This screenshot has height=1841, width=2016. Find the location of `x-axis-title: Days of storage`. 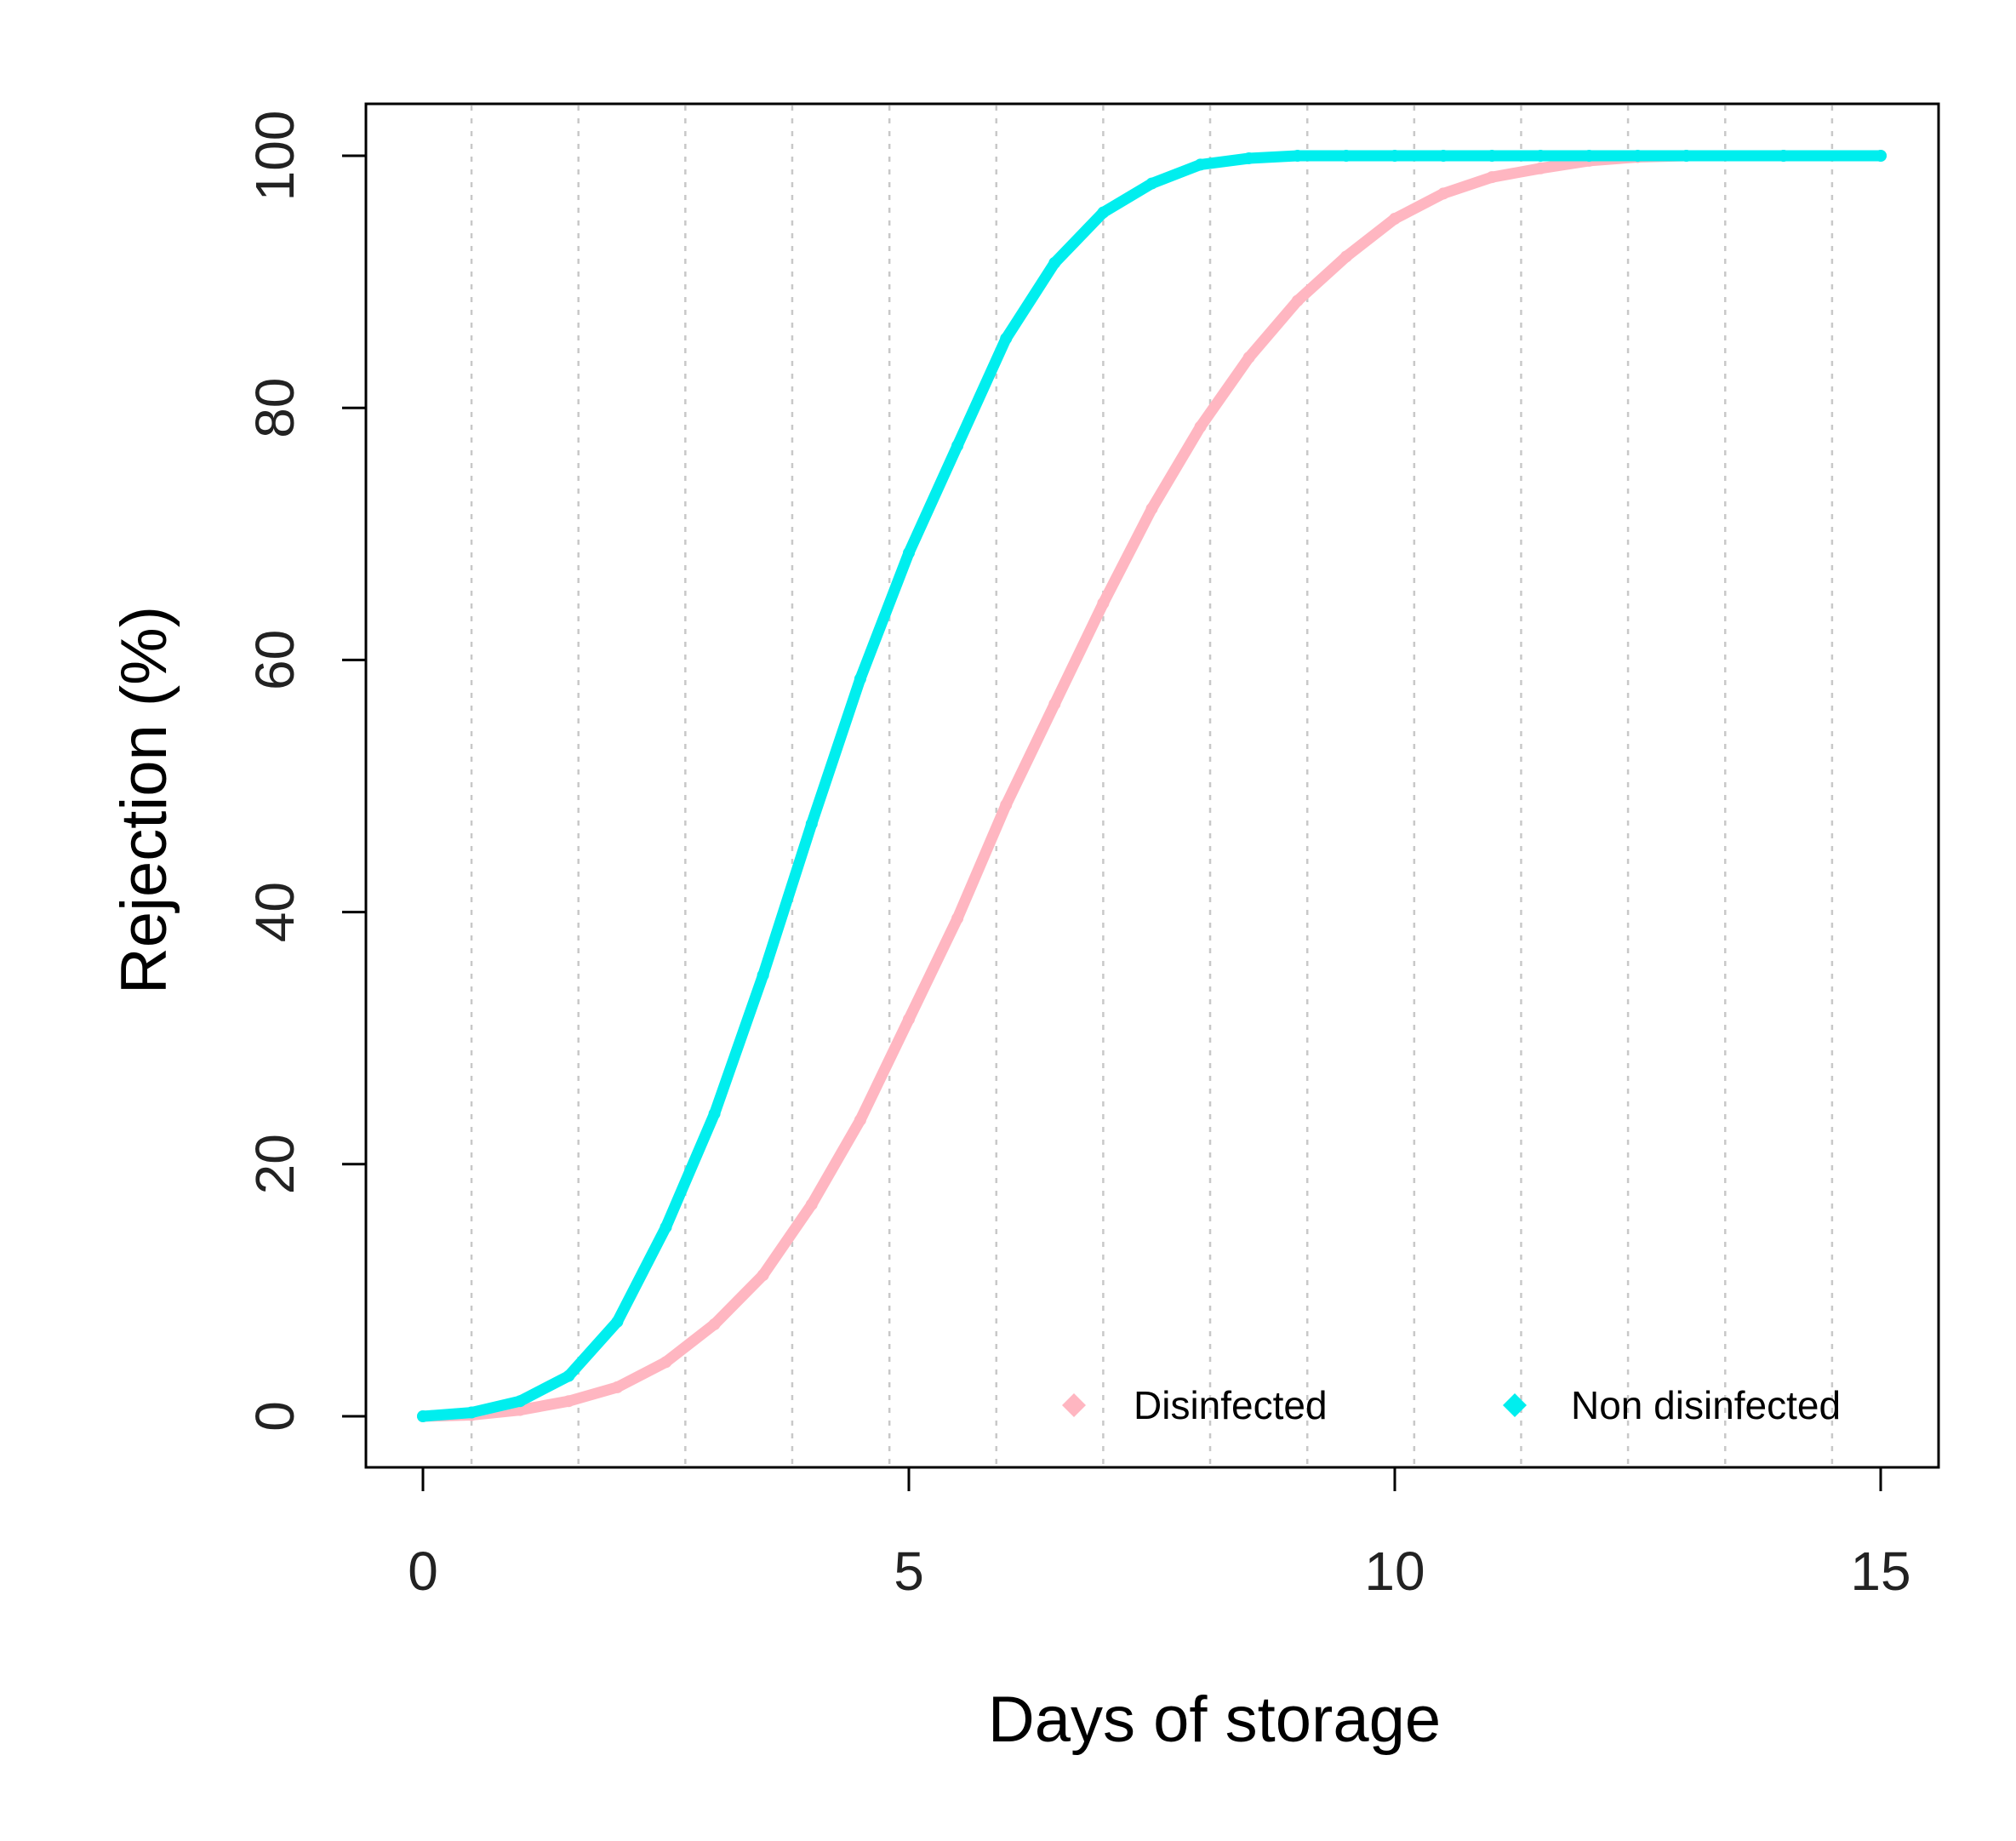

x-axis-title: Days of storage is located at coordinates (1214, 1720).